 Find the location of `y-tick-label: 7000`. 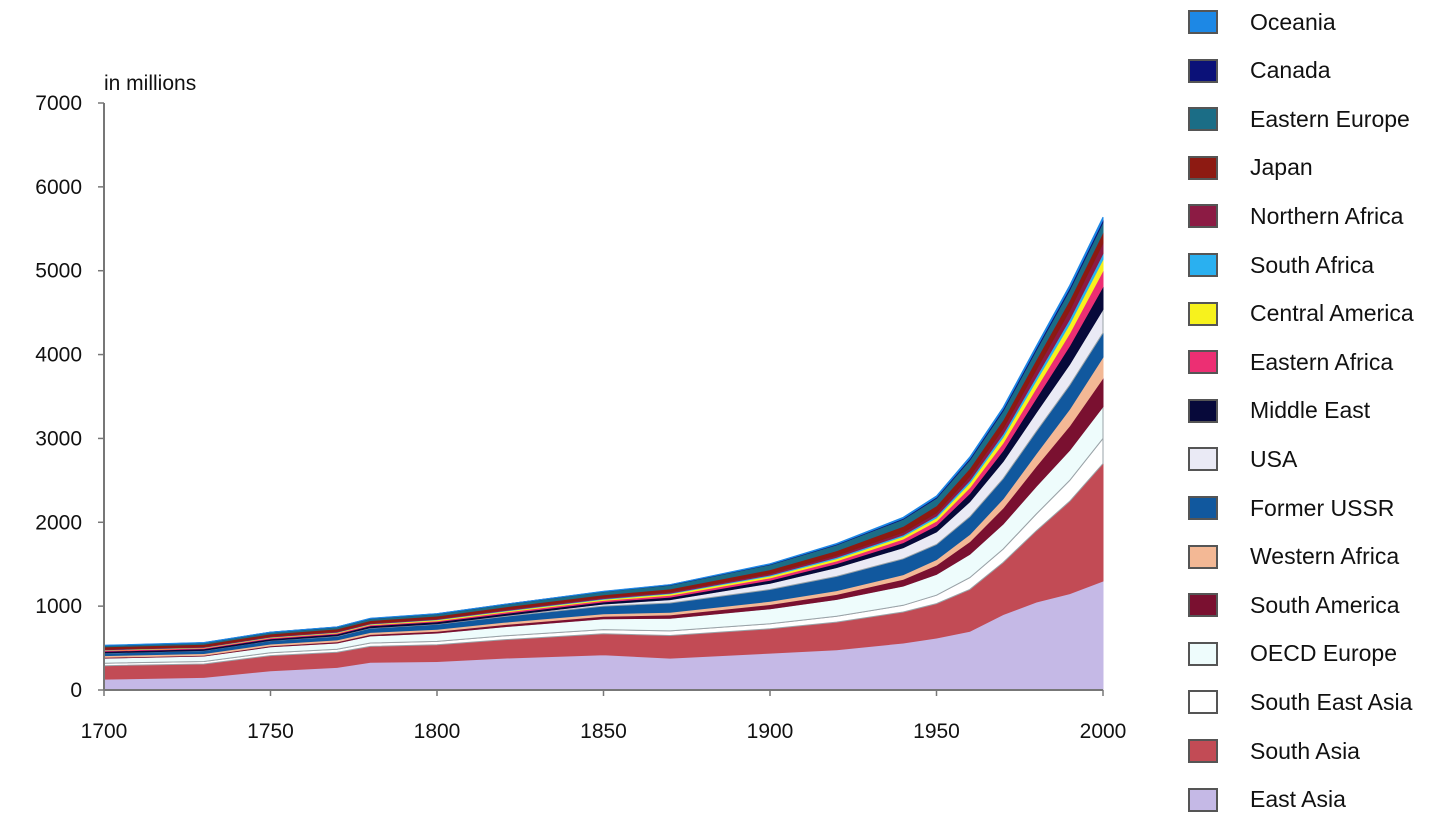

y-tick-label: 7000 is located at coordinates (58, 103).